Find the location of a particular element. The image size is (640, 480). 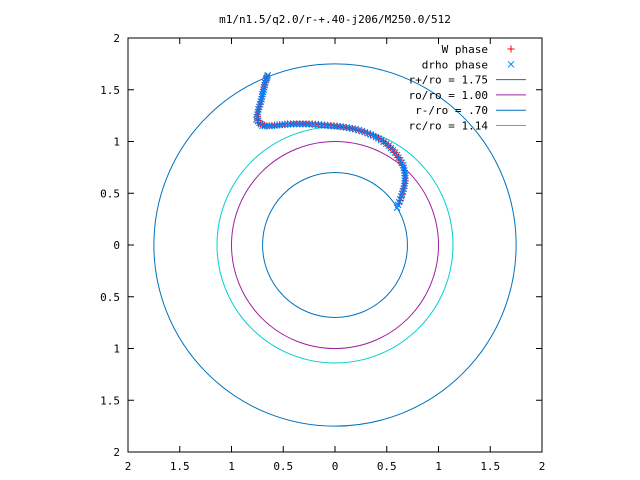

legend-label: drho phase is located at coordinates (455, 64).